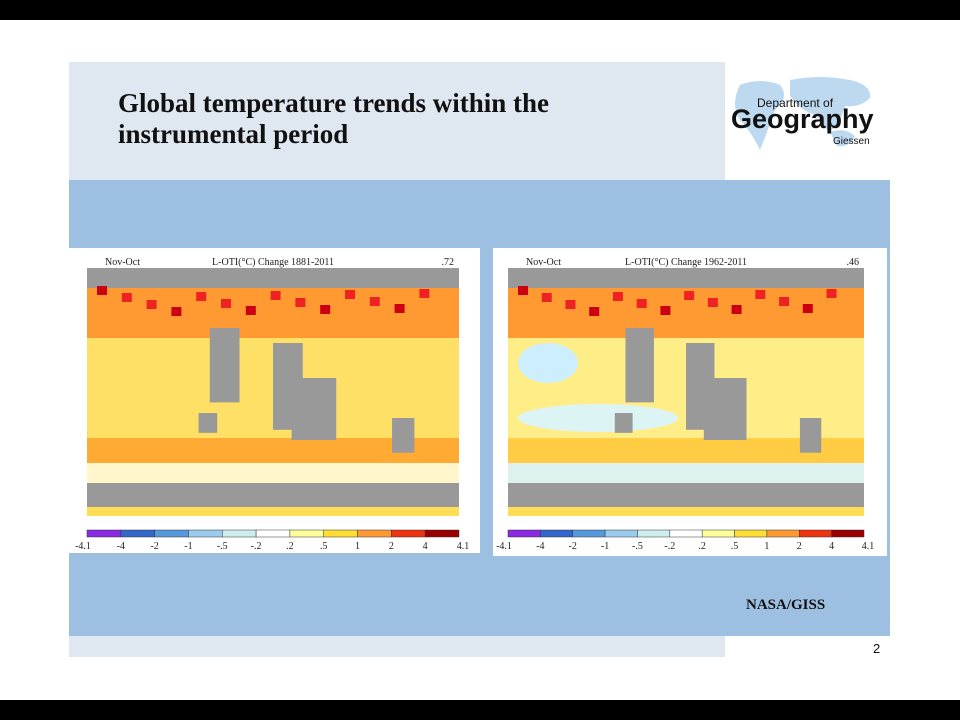  Describe the element at coordinates (802, 119) in the screenshot. I see `logo-main: Geography` at that location.